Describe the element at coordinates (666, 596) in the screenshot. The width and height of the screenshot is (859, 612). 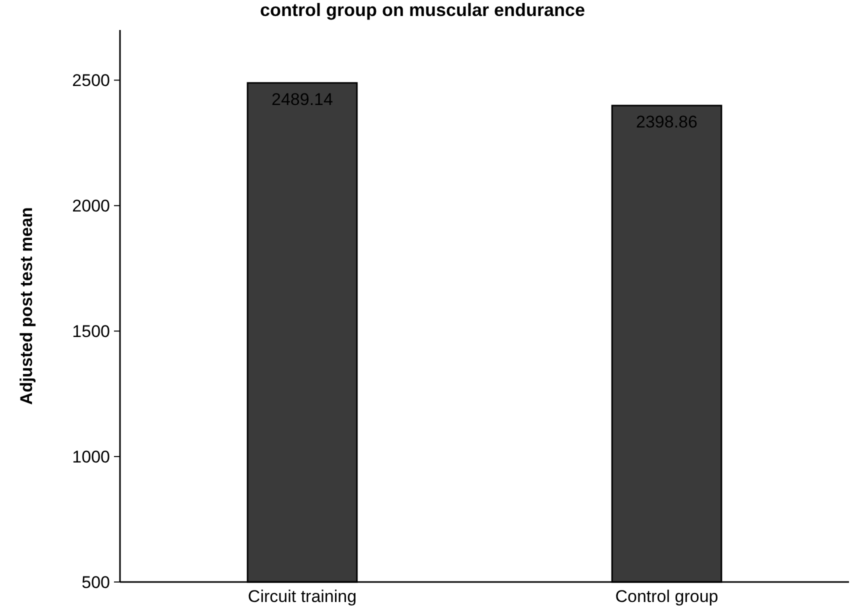
I see `x-tick-label: Control group` at that location.